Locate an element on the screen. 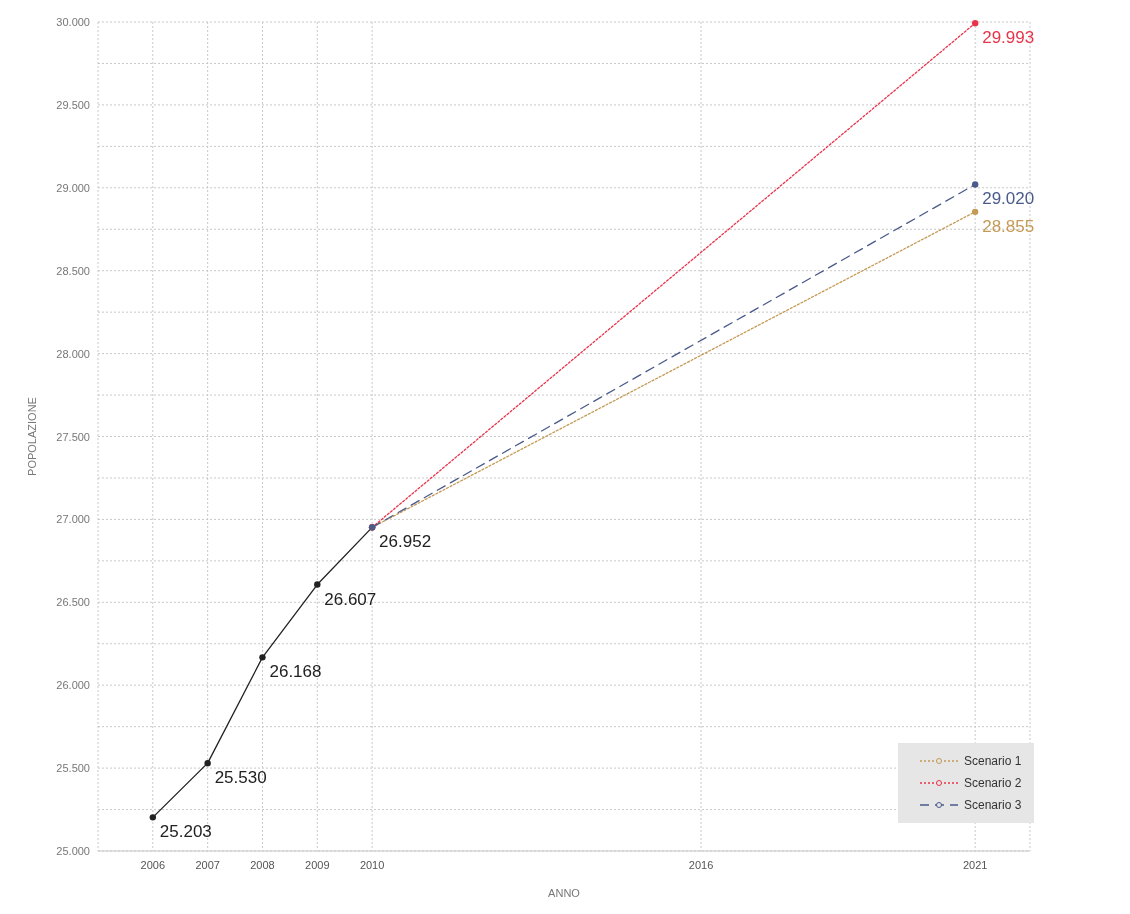 This screenshot has height=914, width=1130. y-tick-label: 26.500 is located at coordinates (73, 602).